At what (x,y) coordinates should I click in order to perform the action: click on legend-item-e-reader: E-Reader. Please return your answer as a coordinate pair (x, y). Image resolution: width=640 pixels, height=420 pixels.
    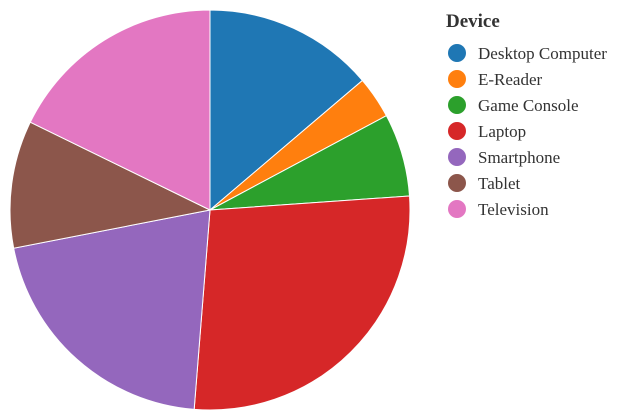
    Looking at the image, I should click on (495, 79).